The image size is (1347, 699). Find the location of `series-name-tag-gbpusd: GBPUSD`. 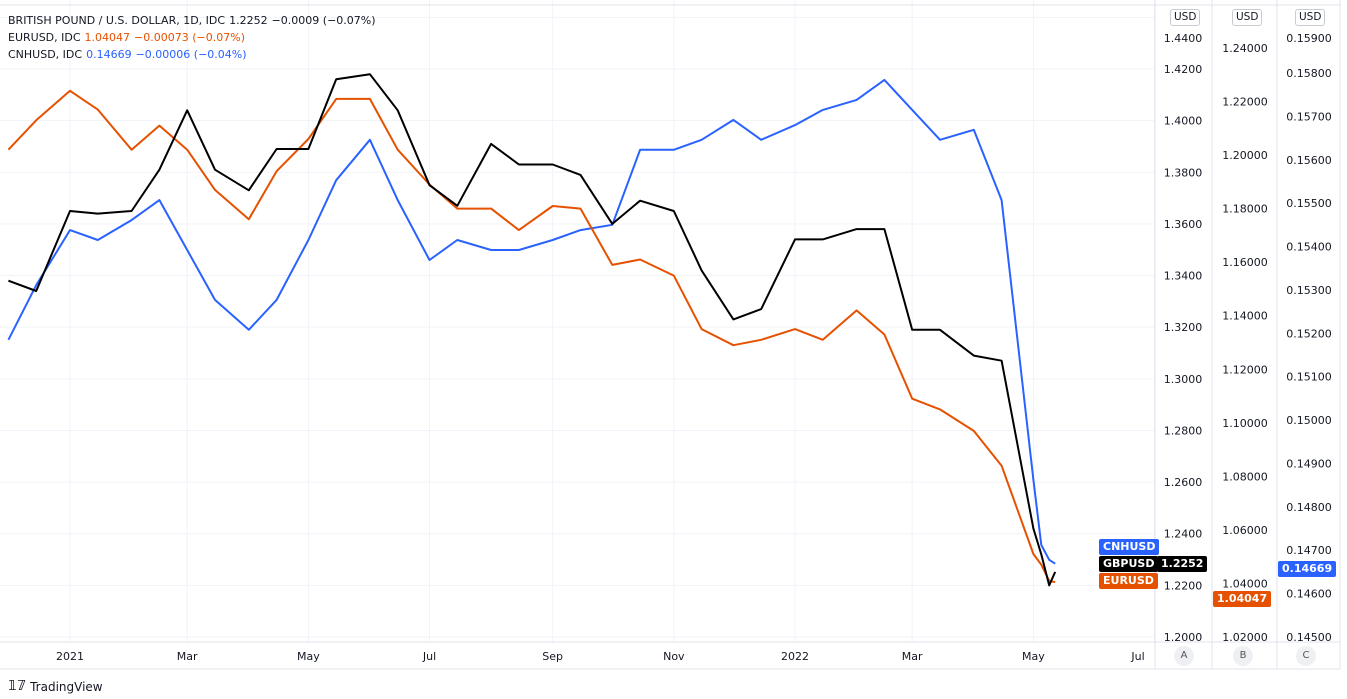

series-name-tag-gbpusd: GBPUSD is located at coordinates (1129, 564).